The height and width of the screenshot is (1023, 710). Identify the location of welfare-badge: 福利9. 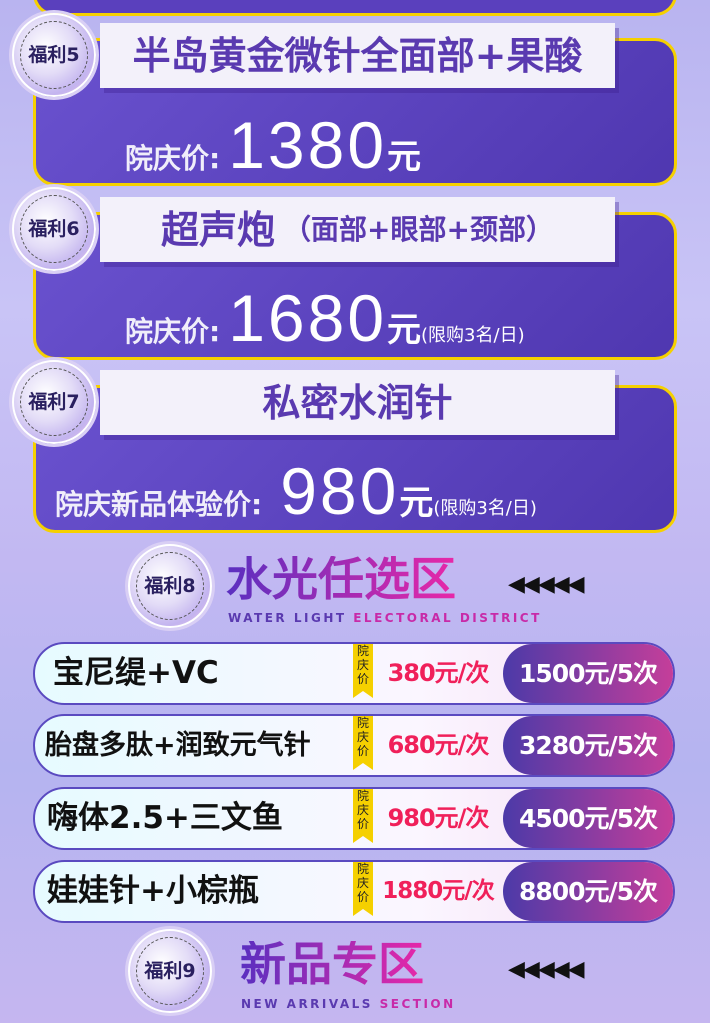
(170, 971).